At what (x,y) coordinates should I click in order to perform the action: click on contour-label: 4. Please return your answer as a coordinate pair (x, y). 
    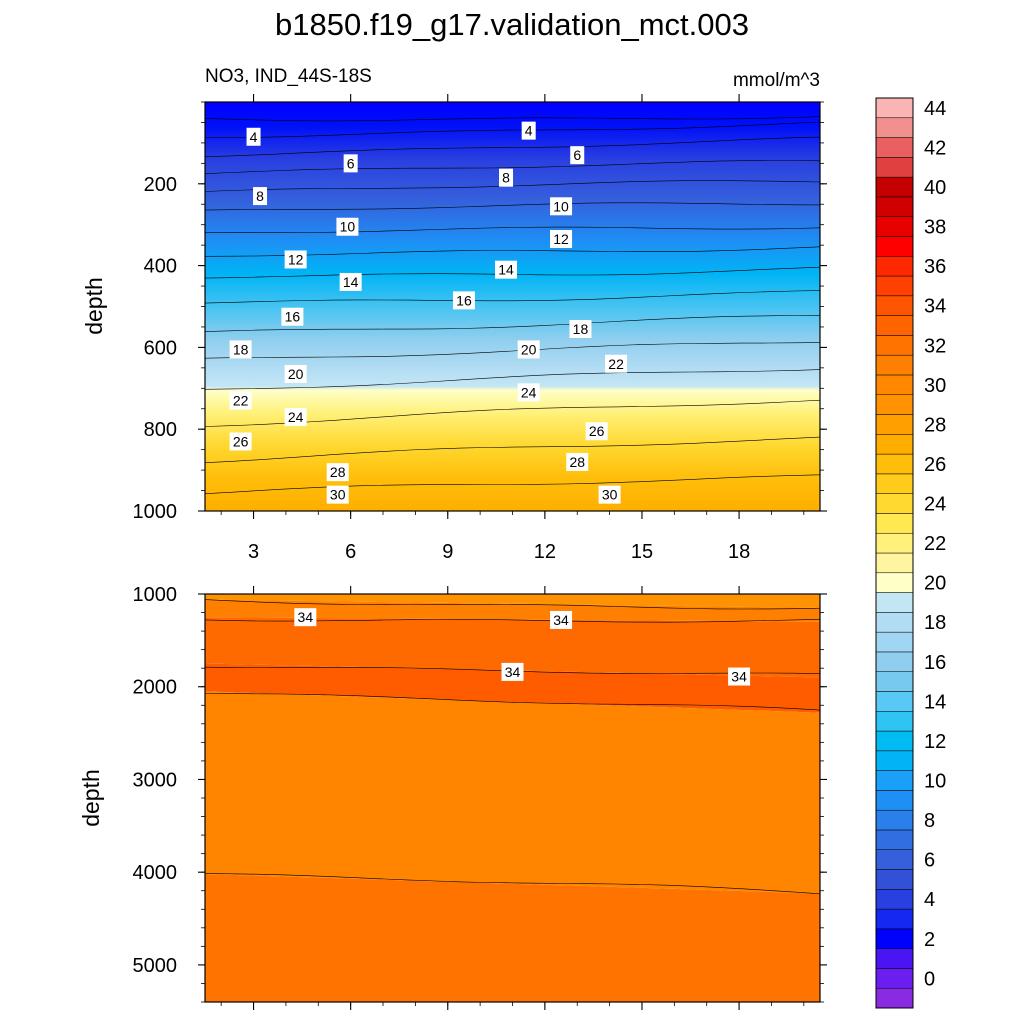
    Looking at the image, I should click on (528, 130).